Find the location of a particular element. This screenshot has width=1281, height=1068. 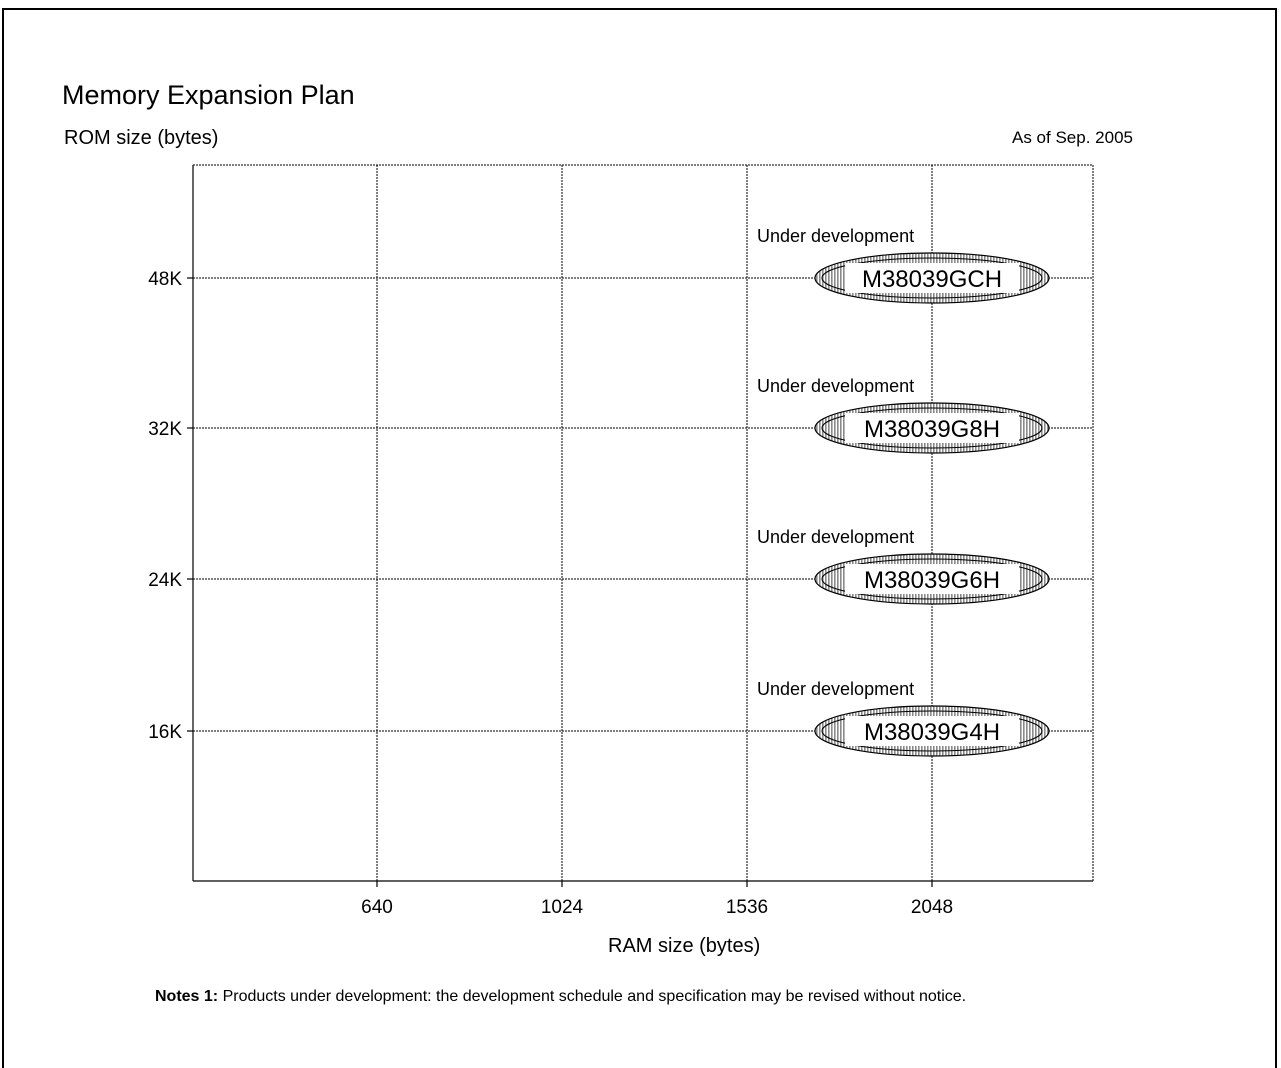

x-axis-label: RAM size (bytes) is located at coordinates (684, 946).